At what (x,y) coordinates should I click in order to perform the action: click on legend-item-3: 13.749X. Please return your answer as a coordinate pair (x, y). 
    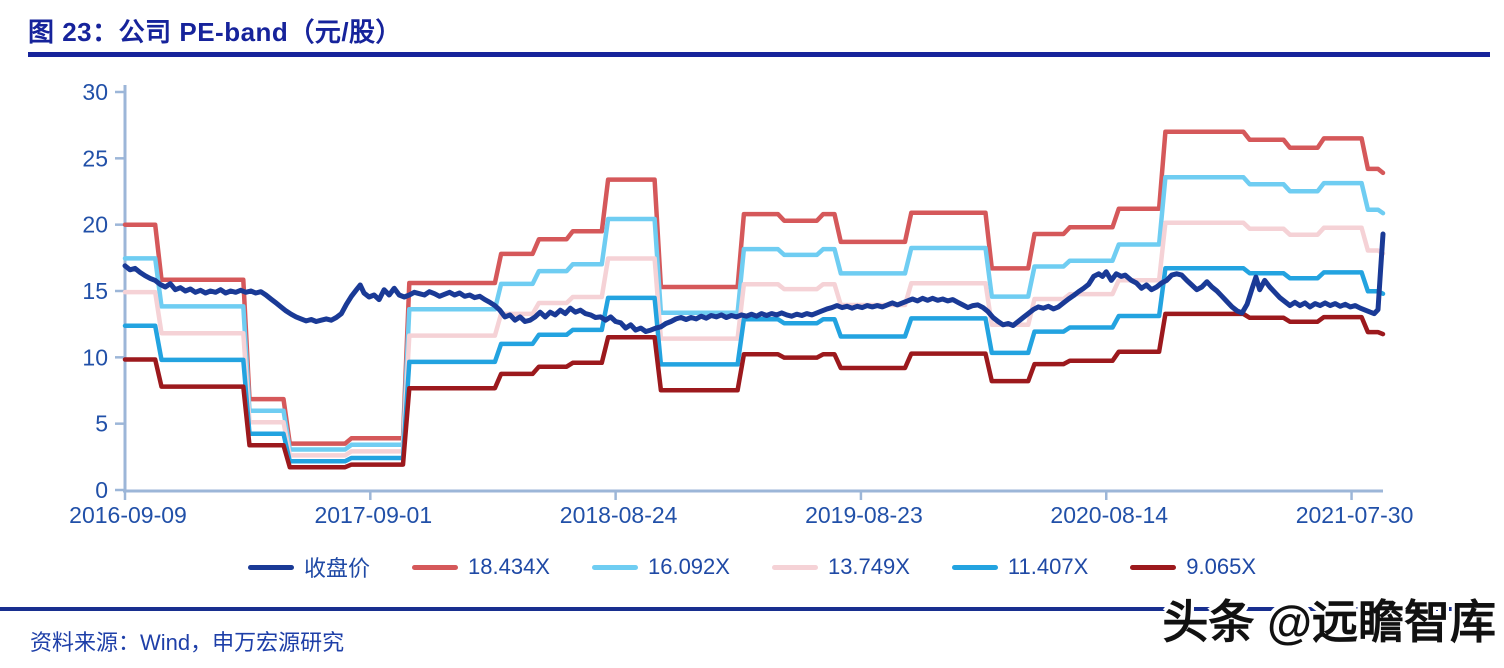
    Looking at the image, I should click on (840, 567).